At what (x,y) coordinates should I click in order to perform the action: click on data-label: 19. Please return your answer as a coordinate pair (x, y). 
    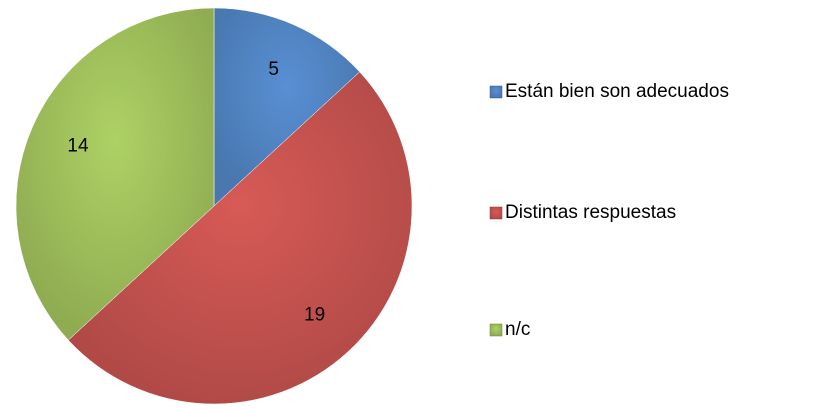
    Looking at the image, I should click on (314, 314).